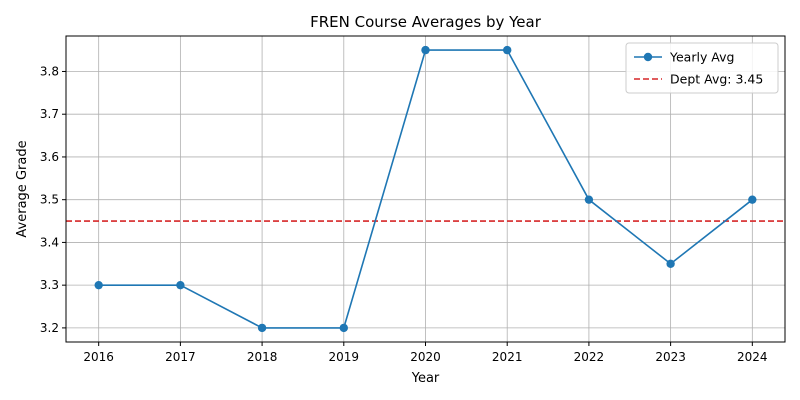 This screenshot has height=400, width=800. Describe the element at coordinates (344, 357) in the screenshot. I see `x-tick-label: 2019` at that location.